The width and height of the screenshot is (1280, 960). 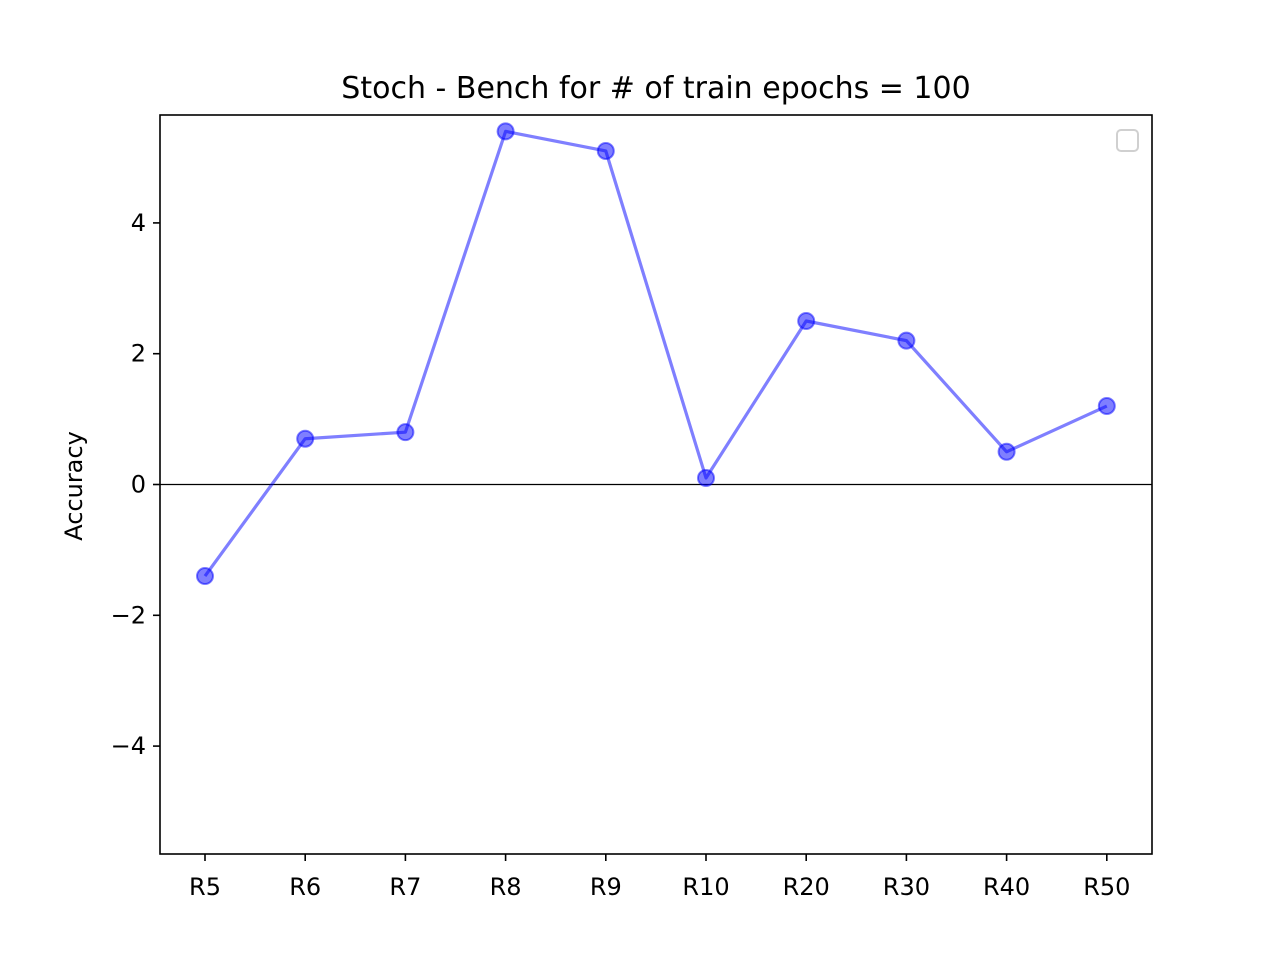 What do you see at coordinates (128, 615) in the screenshot?
I see `y-tick-label: −2` at bounding box center [128, 615].